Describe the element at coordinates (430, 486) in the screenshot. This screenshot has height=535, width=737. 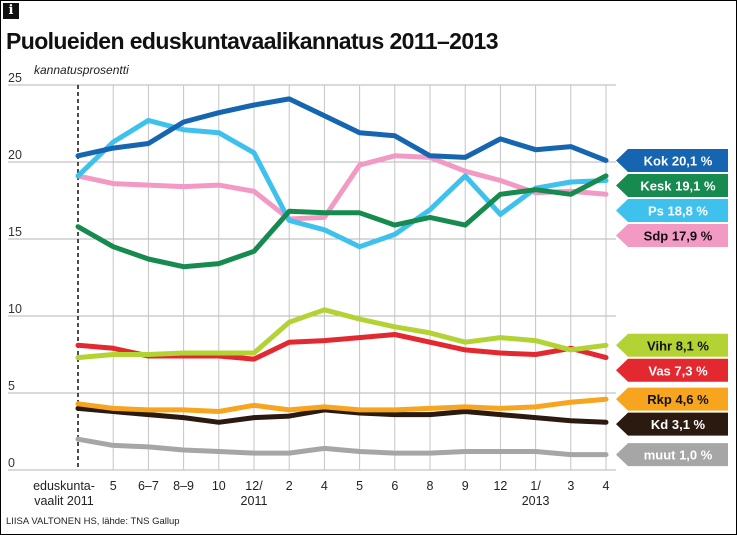
I see `x-tick-label: 8` at that location.